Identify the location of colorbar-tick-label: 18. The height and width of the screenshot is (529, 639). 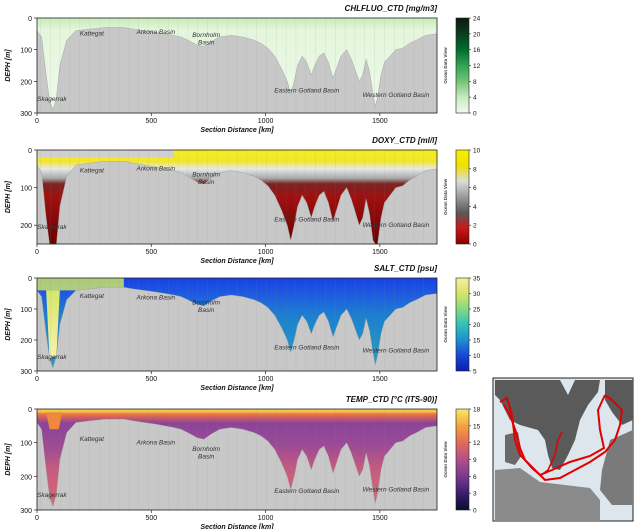
(477, 410).